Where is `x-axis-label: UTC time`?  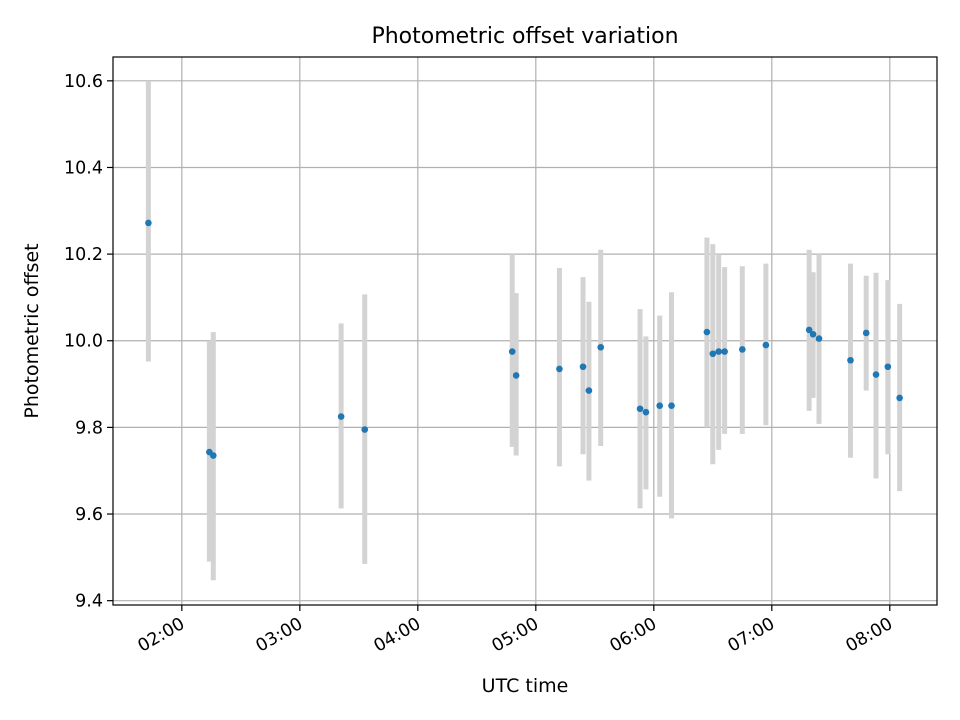 x-axis-label: UTC time is located at coordinates (525, 686).